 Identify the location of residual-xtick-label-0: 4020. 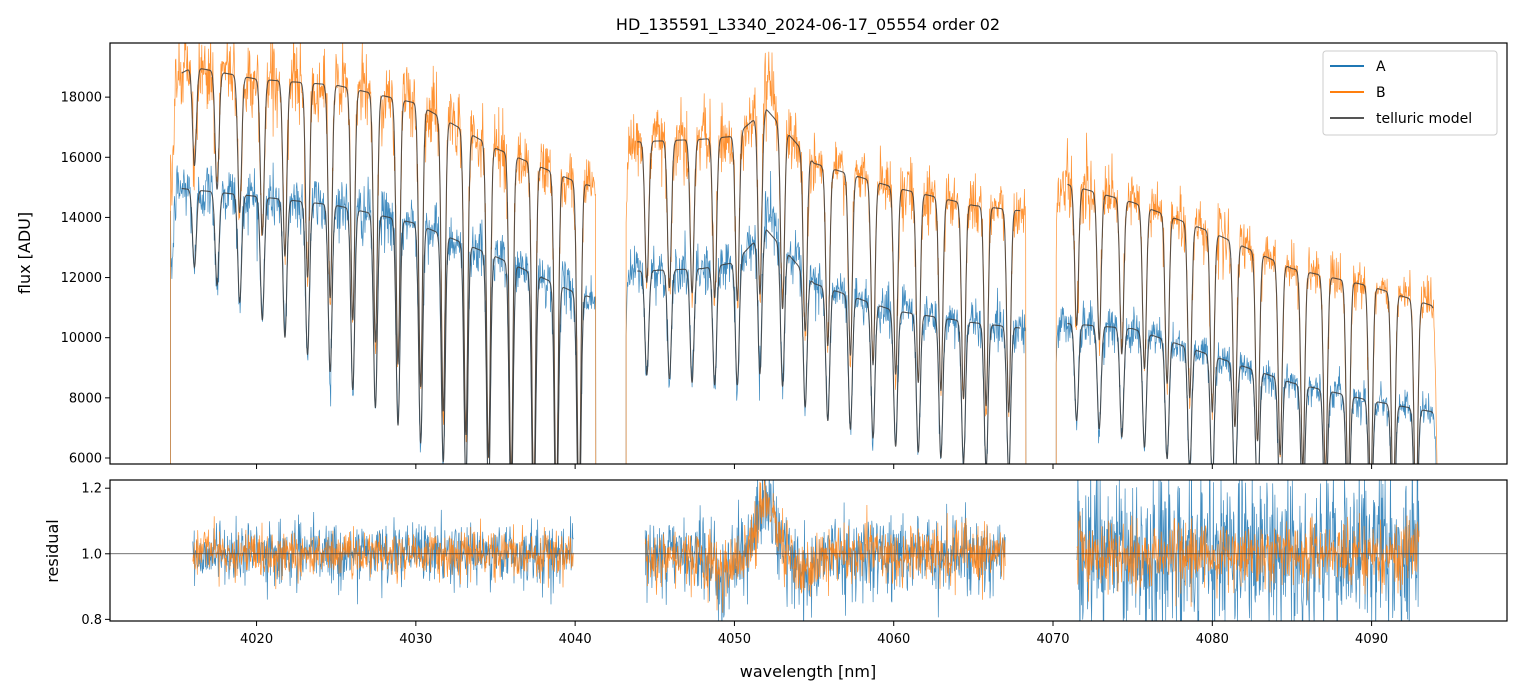
(256, 639).